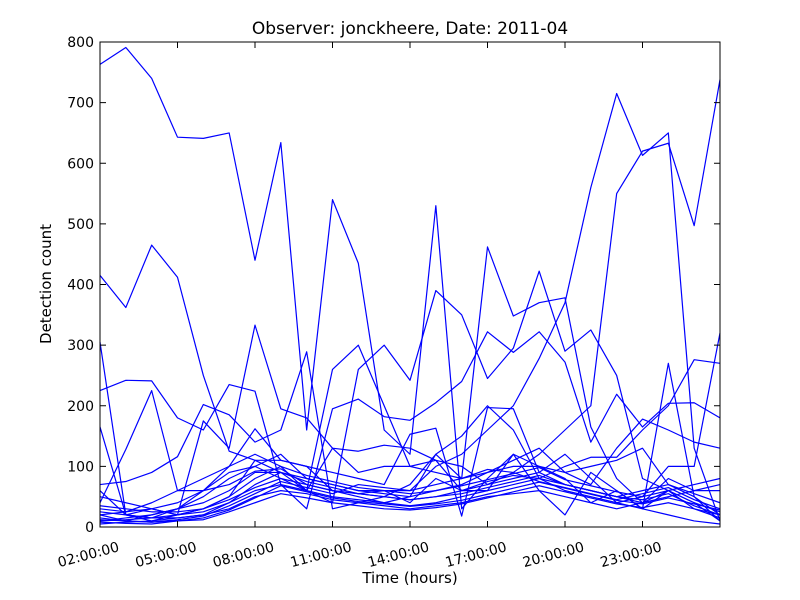 Image resolution: width=800 pixels, height=600 pixels. I want to click on y-tick-label: 600, so click(80, 164).